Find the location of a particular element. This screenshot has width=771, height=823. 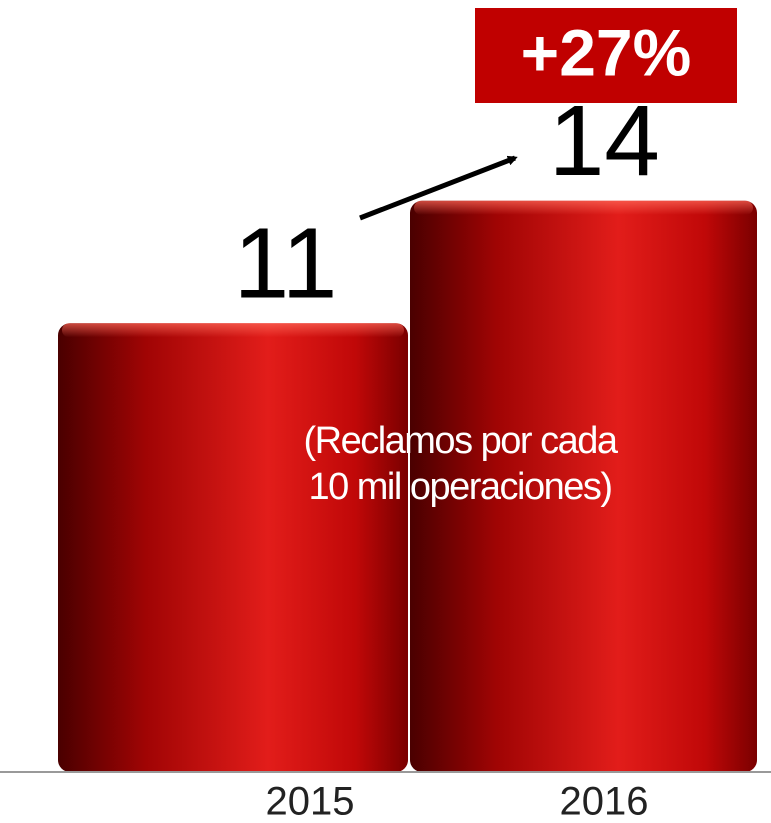

x-tick-label: 2016 is located at coordinates (604, 801).